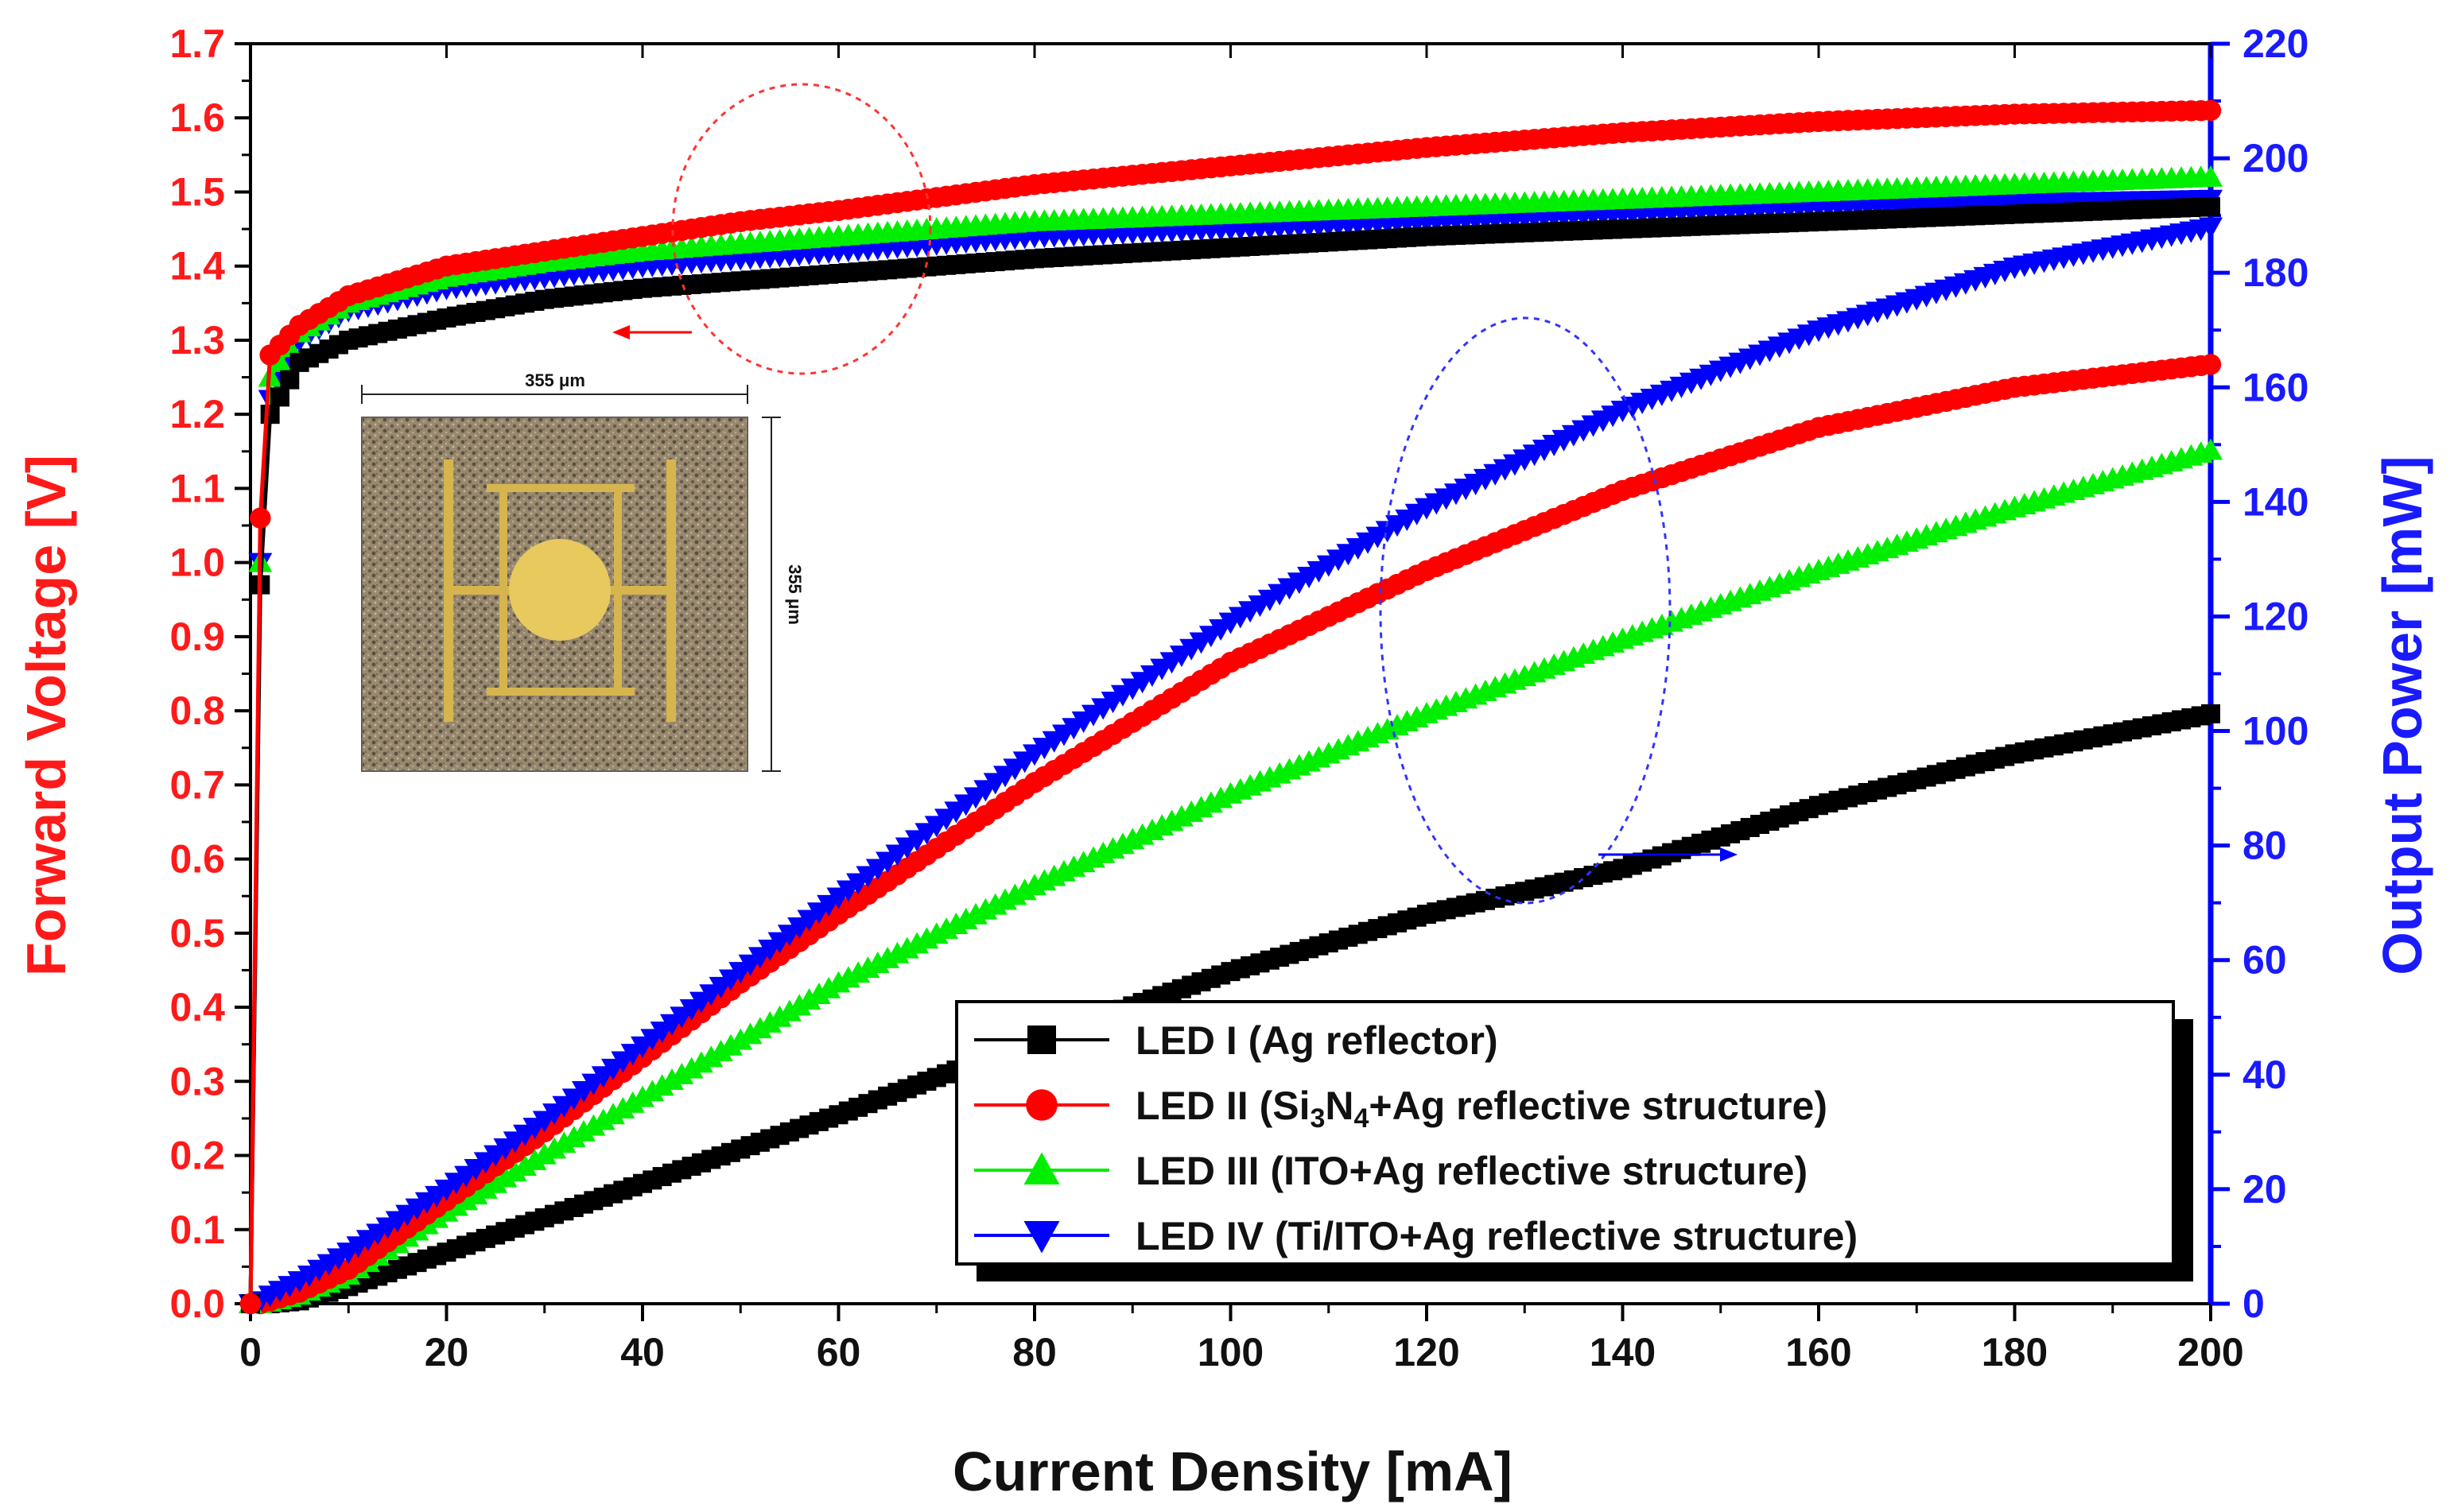  Describe the element at coordinates (839, 1352) in the screenshot. I see `x-tick-label: 60` at that location.